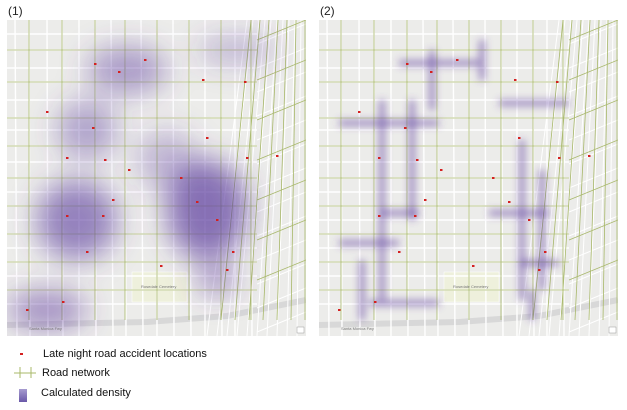 This screenshot has height=410, width=627. Describe the element at coordinates (21, 354) in the screenshot. I see `accident-marker-icon` at that location.